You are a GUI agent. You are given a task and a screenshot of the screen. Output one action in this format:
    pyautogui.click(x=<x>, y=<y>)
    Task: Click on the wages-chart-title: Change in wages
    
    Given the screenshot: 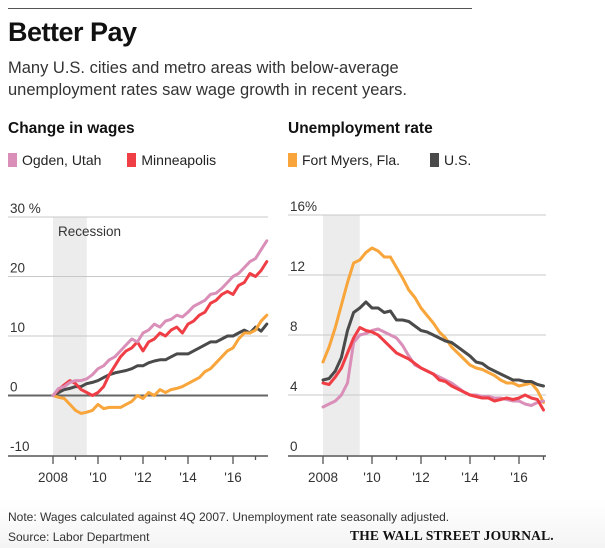 What is the action you would take?
    pyautogui.click(x=71, y=128)
    